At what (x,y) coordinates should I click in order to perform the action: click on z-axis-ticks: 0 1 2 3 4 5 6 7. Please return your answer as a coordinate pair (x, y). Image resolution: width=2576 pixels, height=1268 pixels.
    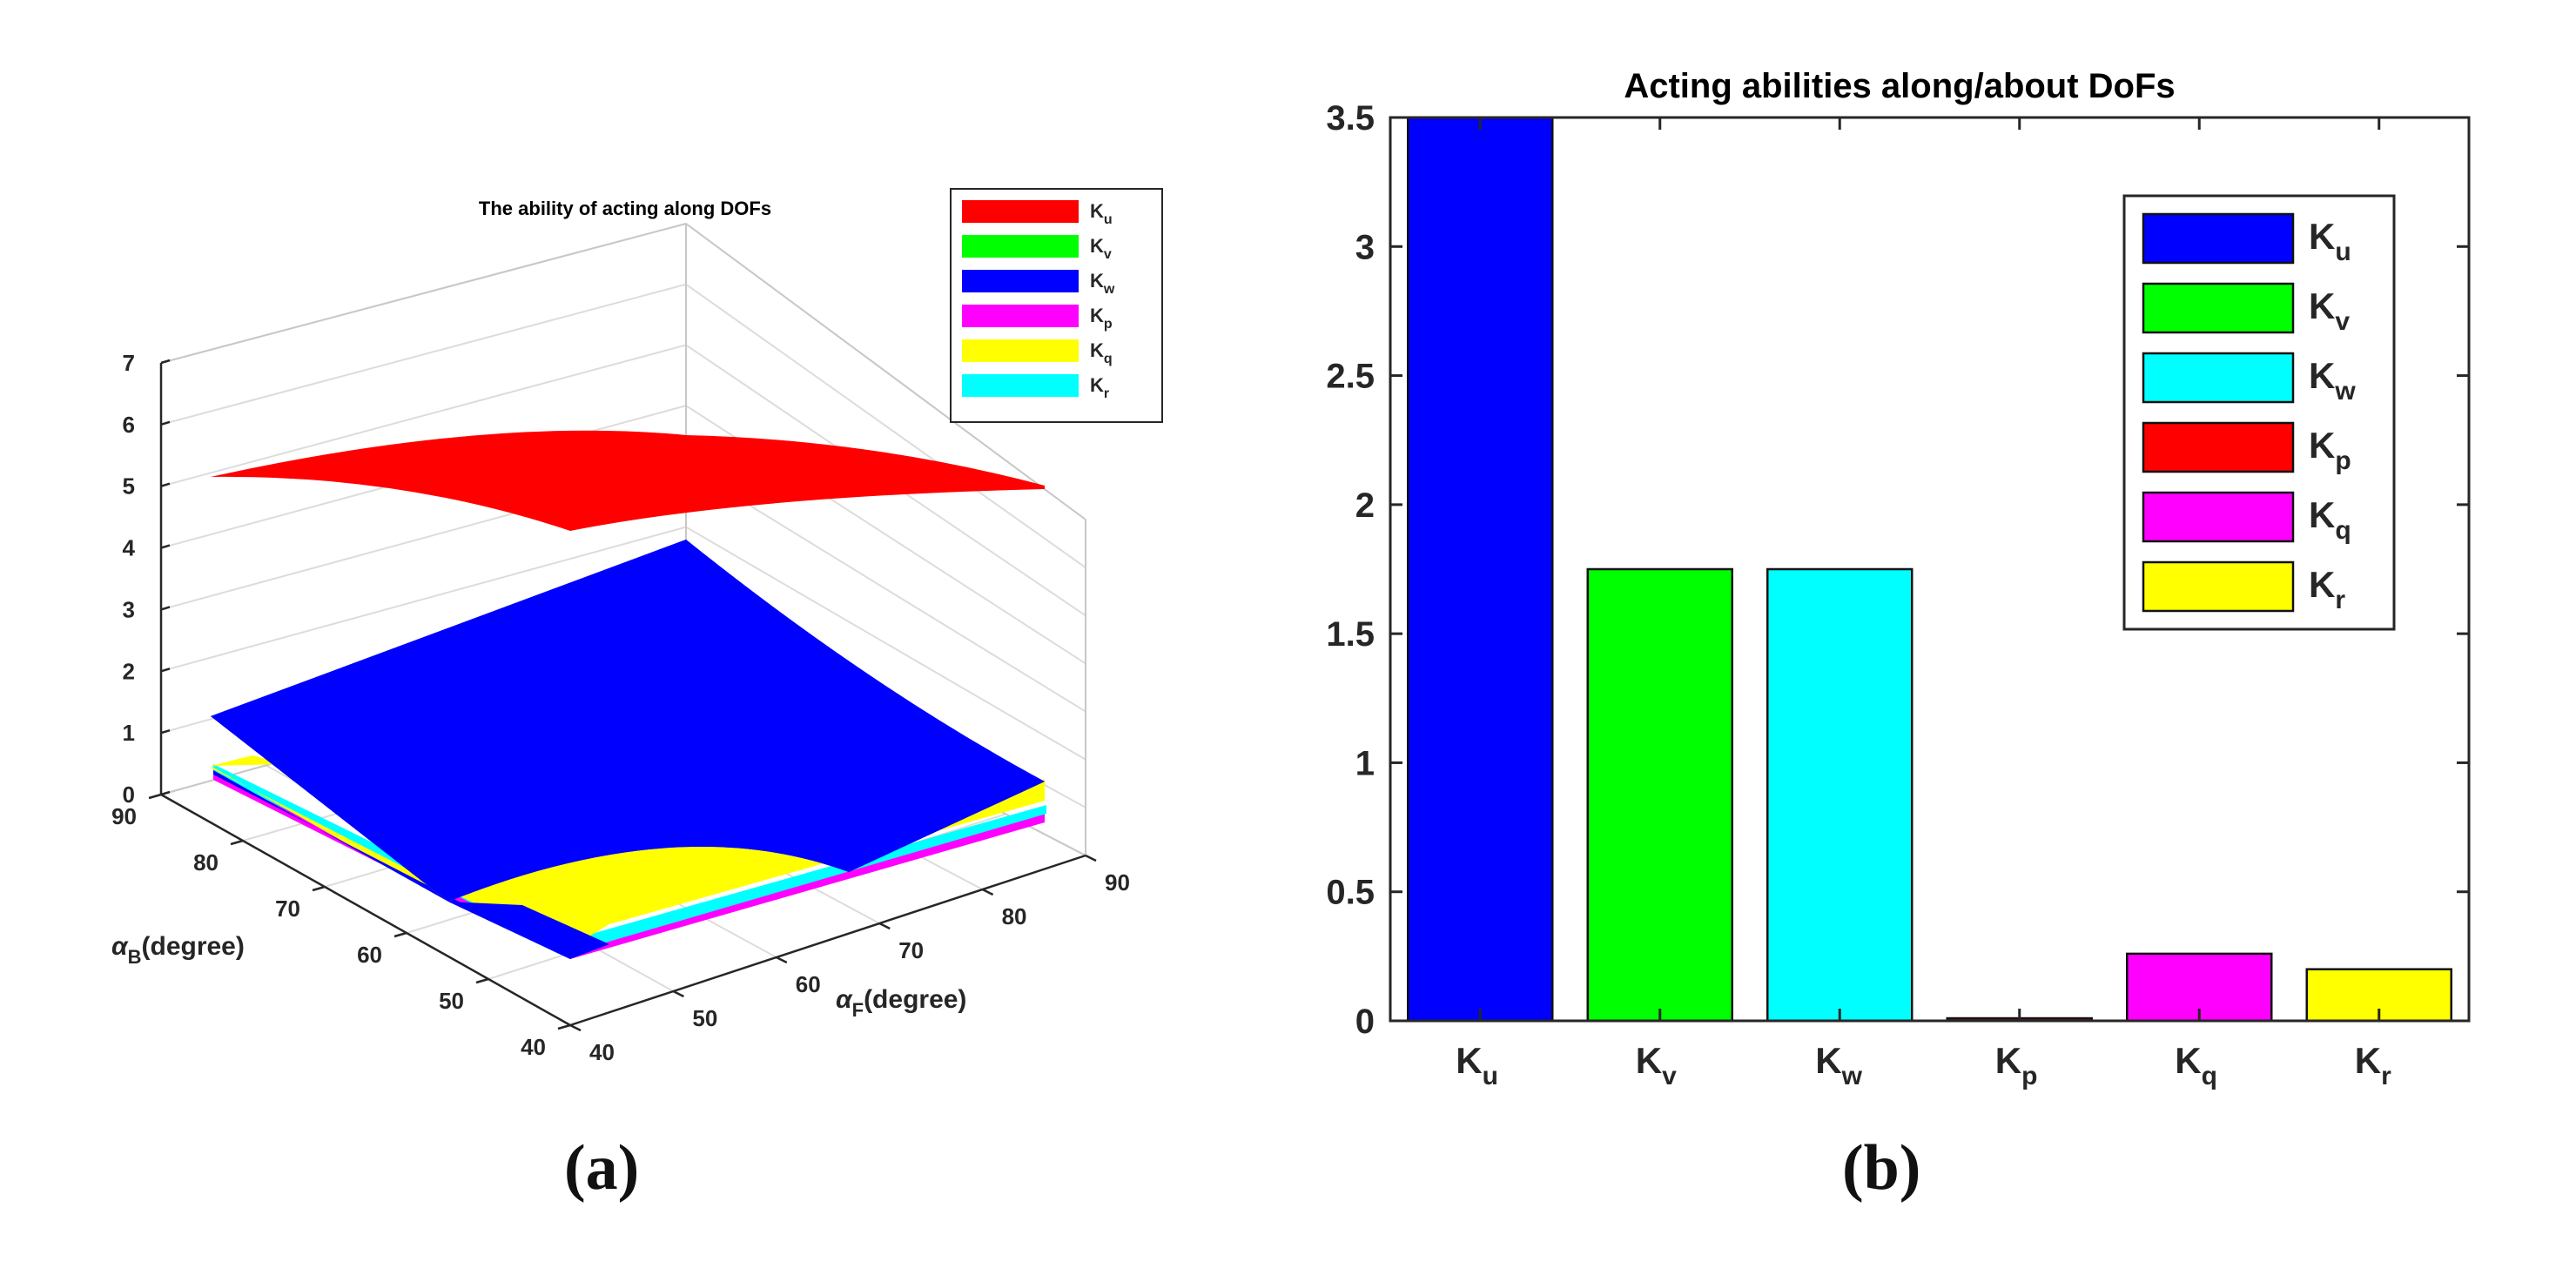
    Looking at the image, I should click on (147, 579).